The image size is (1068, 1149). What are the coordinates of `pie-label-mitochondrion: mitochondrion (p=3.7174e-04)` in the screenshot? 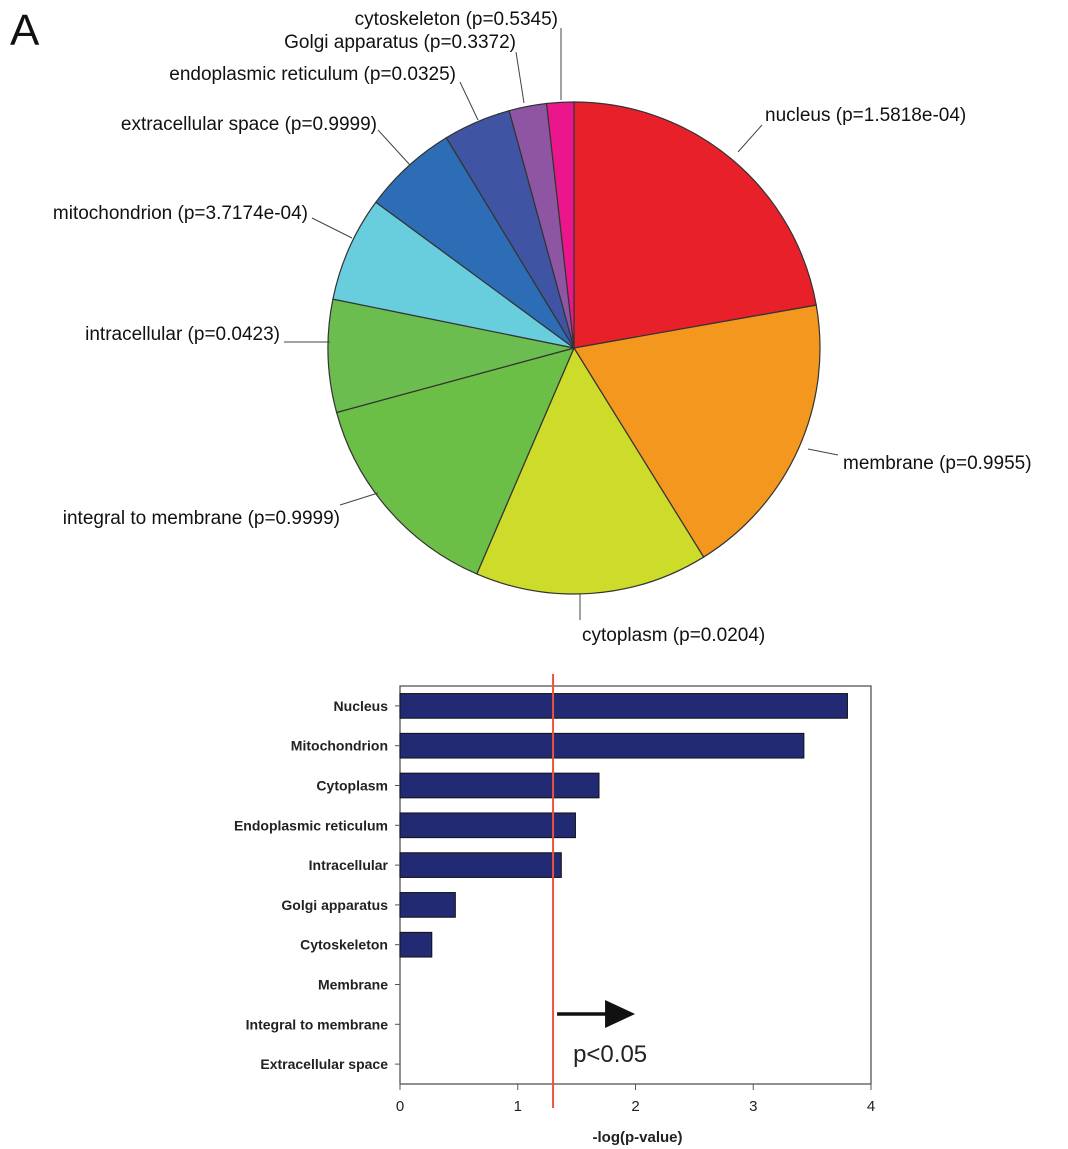 It's located at (180, 213).